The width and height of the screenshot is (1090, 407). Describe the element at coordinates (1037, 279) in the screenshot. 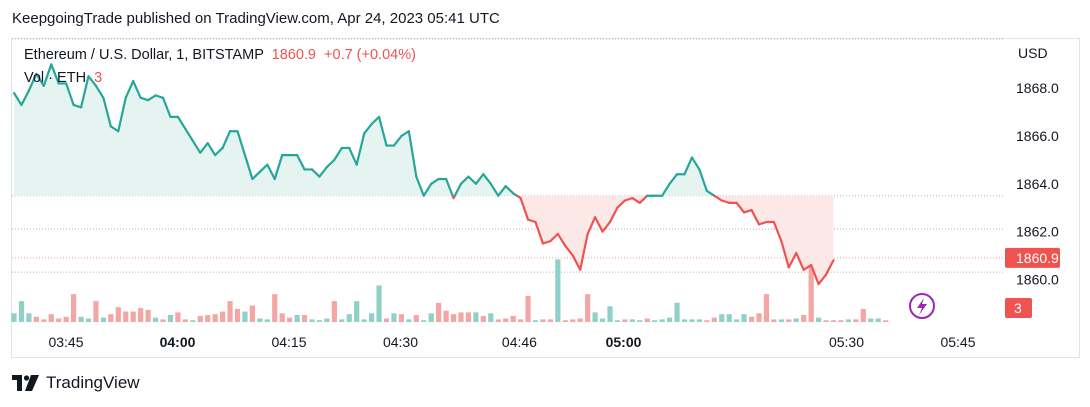

I see `y-tick-label: 1860.0` at that location.